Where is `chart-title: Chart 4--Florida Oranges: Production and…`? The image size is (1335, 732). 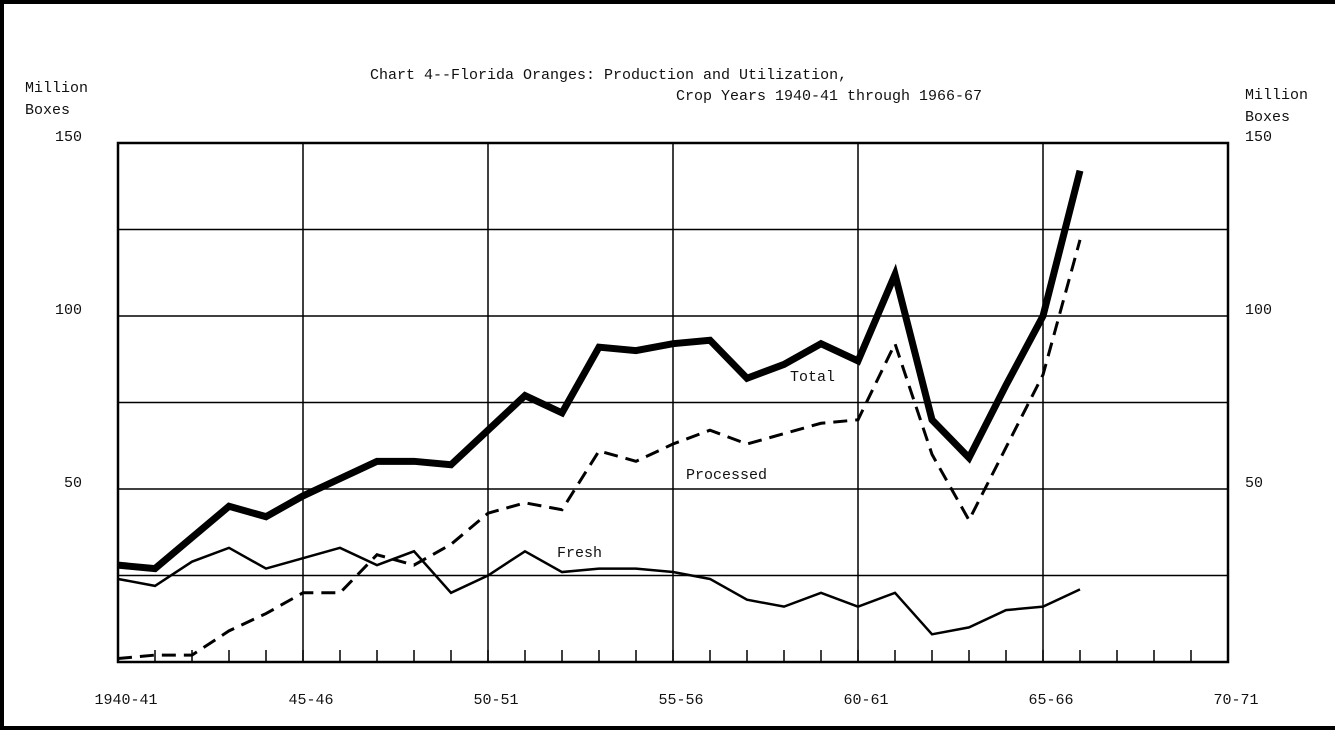
chart-title: Chart 4--Florida Oranges: Production and… is located at coordinates (608, 75).